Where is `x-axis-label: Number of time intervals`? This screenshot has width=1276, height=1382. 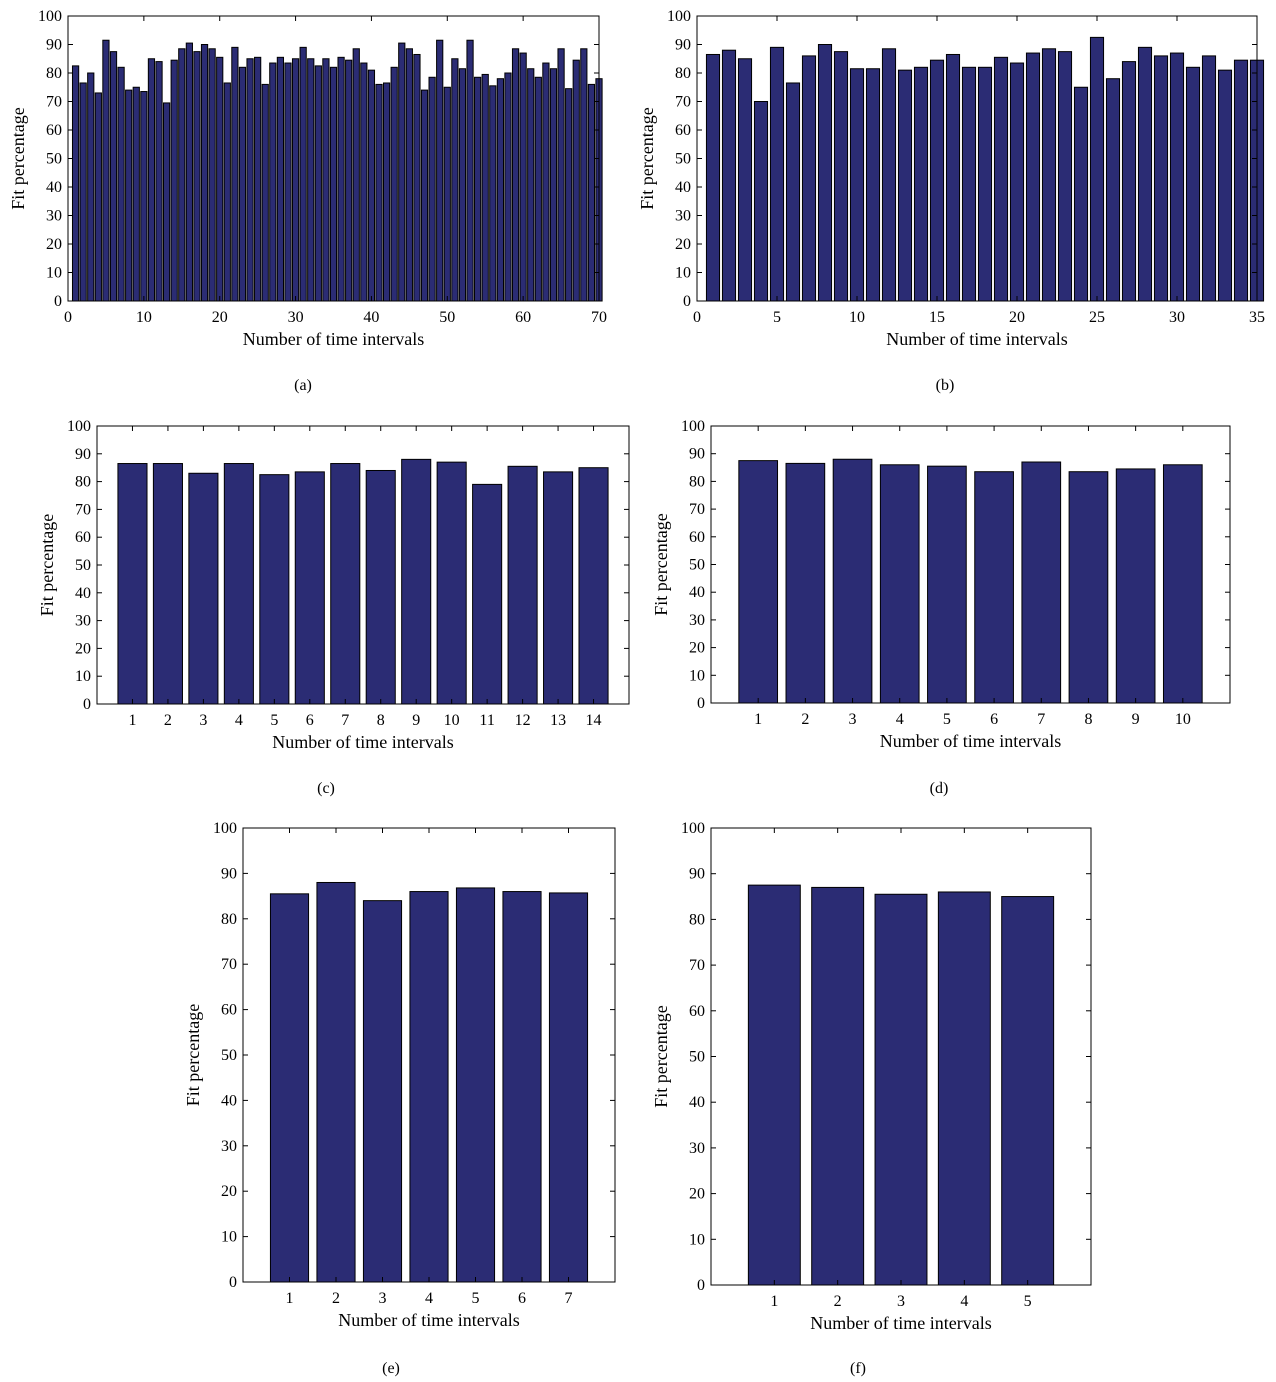
x-axis-label: Number of time intervals is located at coordinates (970, 741).